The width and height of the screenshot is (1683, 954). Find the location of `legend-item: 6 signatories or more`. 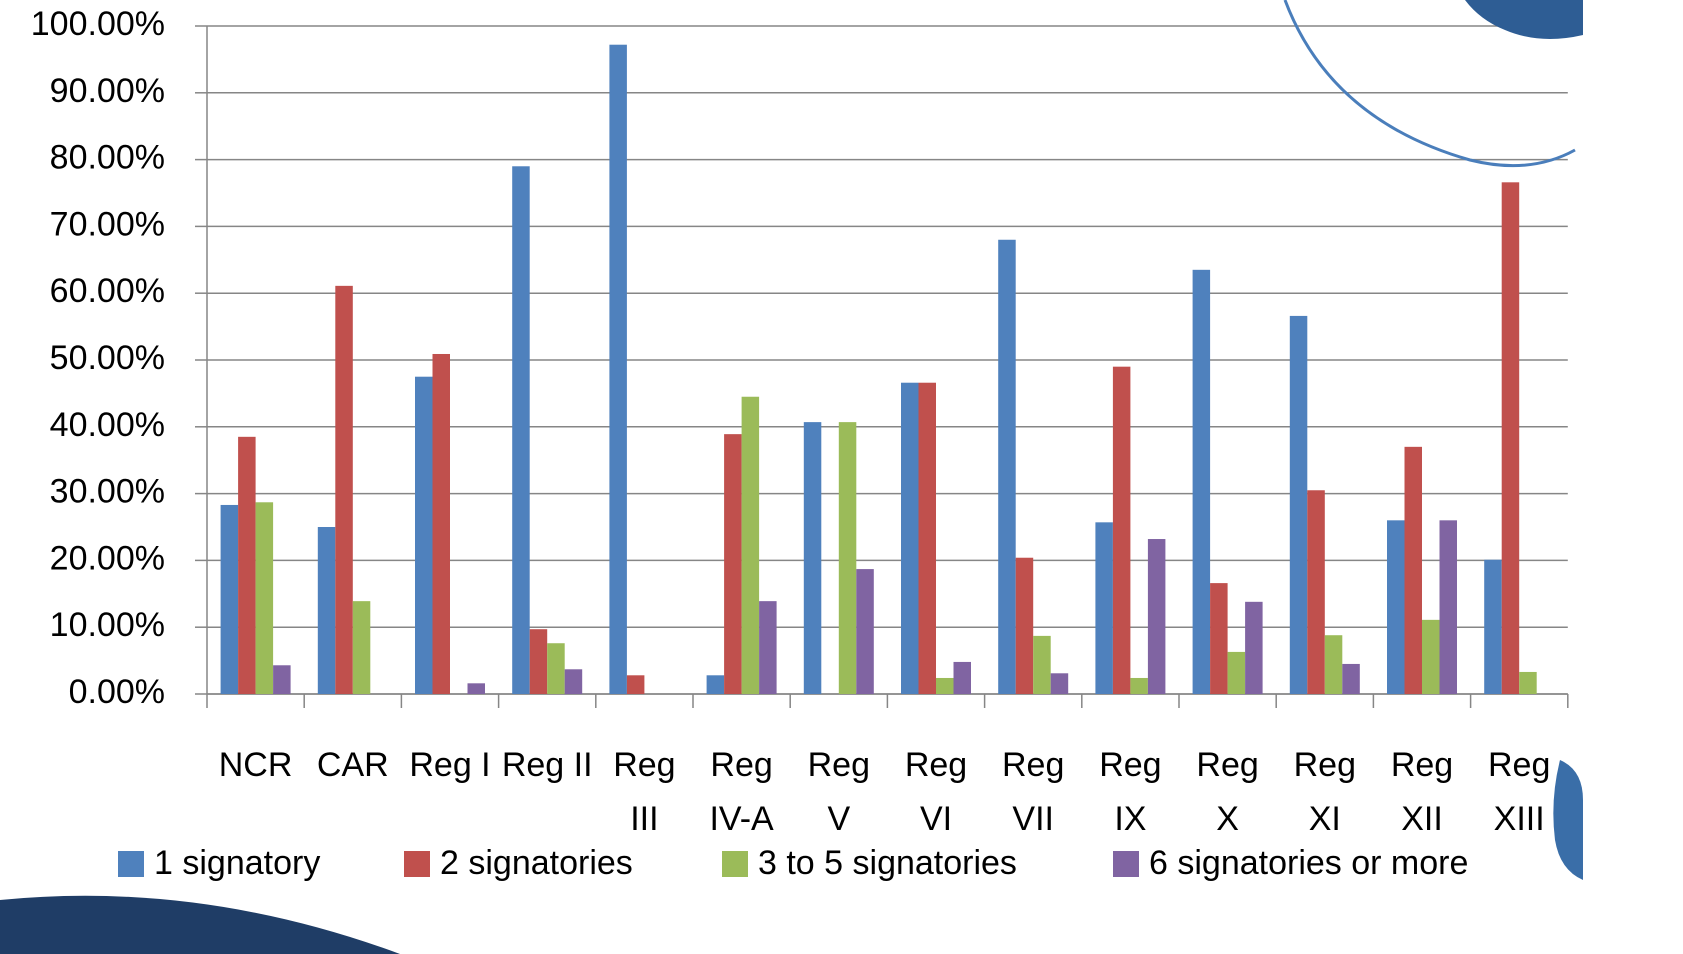

legend-item: 6 signatories or more is located at coordinates (1290, 863).